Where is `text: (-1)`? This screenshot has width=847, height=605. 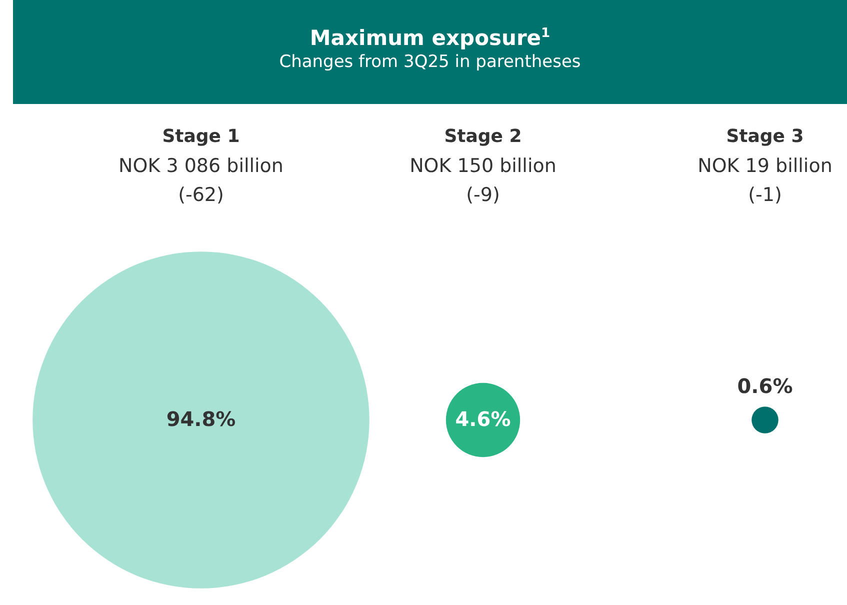
text: (-1) is located at coordinates (765, 195).